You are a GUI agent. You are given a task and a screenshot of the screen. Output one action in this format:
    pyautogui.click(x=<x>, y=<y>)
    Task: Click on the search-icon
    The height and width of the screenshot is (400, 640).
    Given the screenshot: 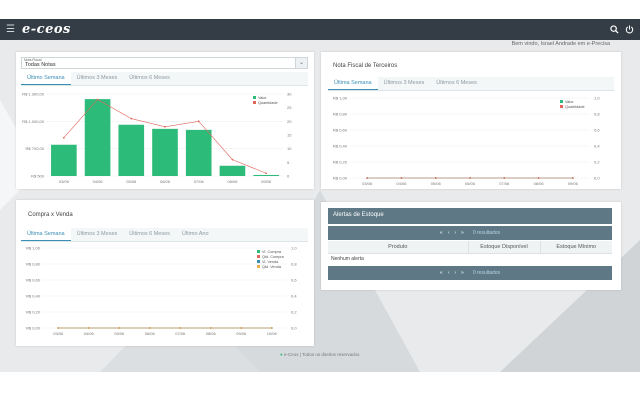 What is the action you would take?
    pyautogui.click(x=614, y=29)
    